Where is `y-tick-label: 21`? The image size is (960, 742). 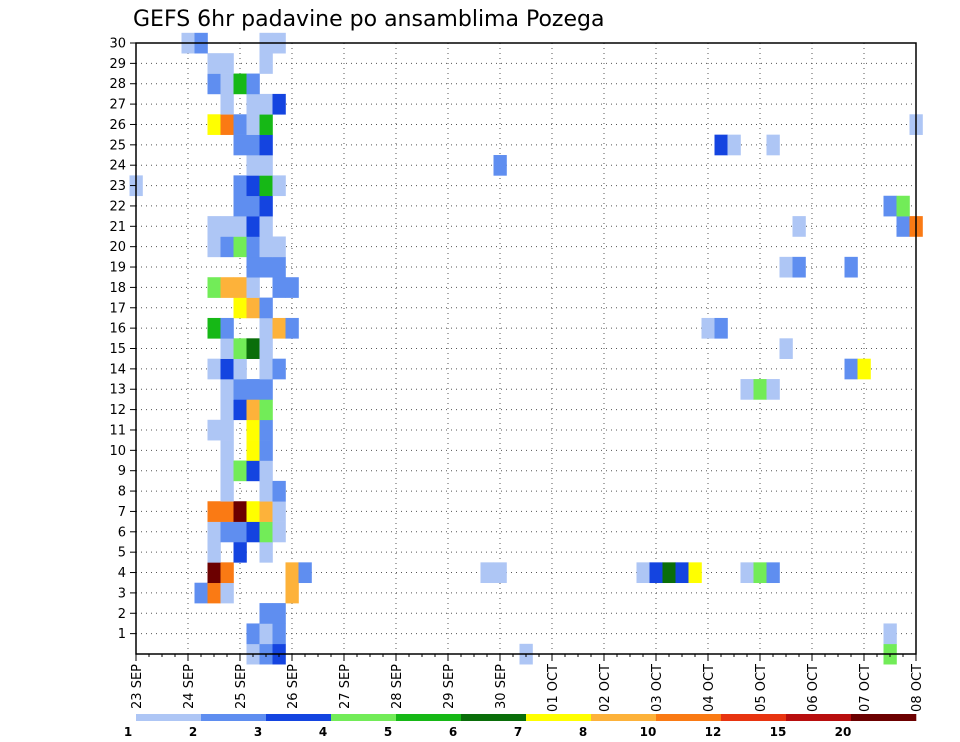
y-tick-label: 21 is located at coordinates (117, 227).